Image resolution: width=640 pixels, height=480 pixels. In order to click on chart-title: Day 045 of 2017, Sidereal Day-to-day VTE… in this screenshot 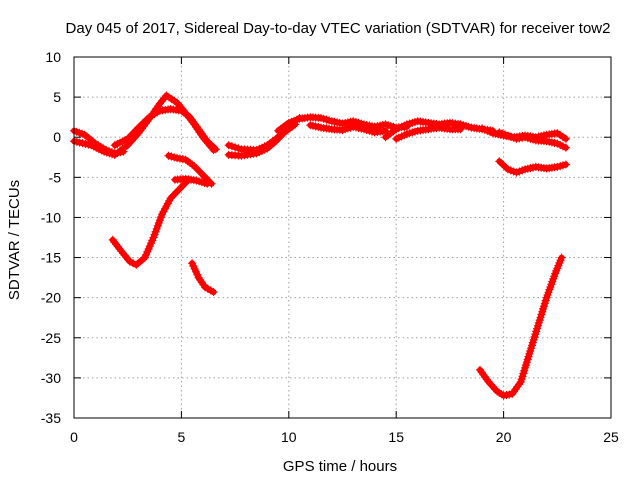, I will do `click(338, 28)`.